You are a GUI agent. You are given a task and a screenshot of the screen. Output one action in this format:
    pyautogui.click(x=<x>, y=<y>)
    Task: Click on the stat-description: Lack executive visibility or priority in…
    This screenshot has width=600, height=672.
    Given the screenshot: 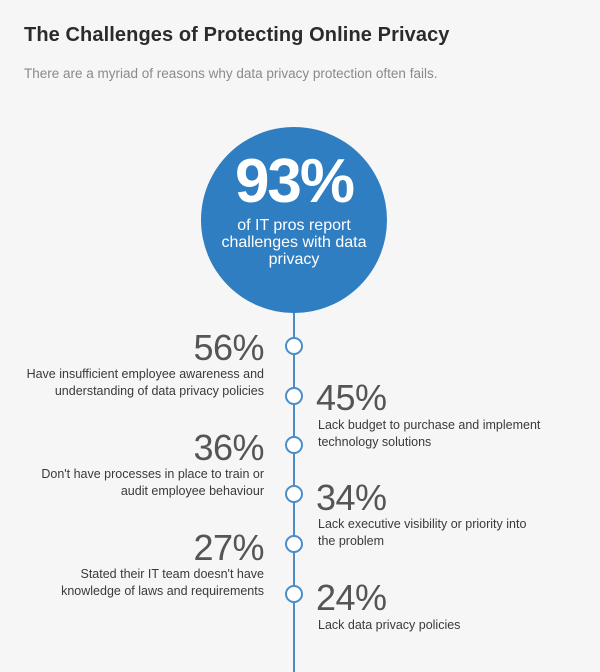 What is the action you would take?
    pyautogui.click(x=422, y=532)
    